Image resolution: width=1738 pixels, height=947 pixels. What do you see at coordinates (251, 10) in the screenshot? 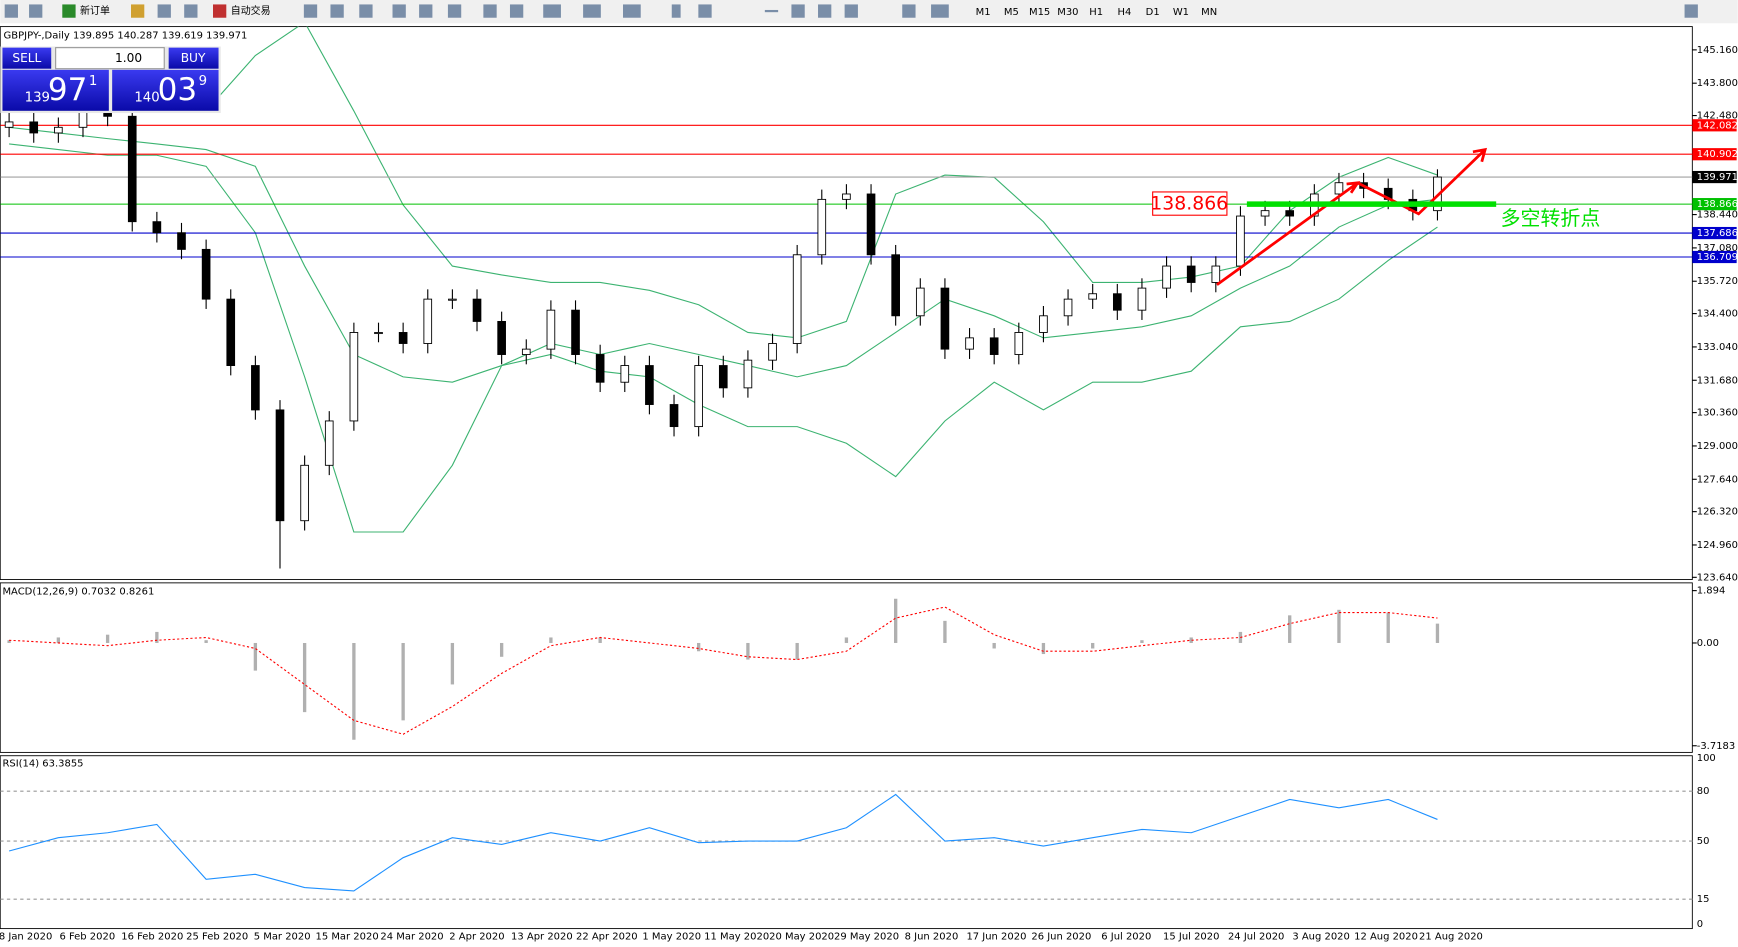
I see `auto-trading: 自动交易` at bounding box center [251, 10].